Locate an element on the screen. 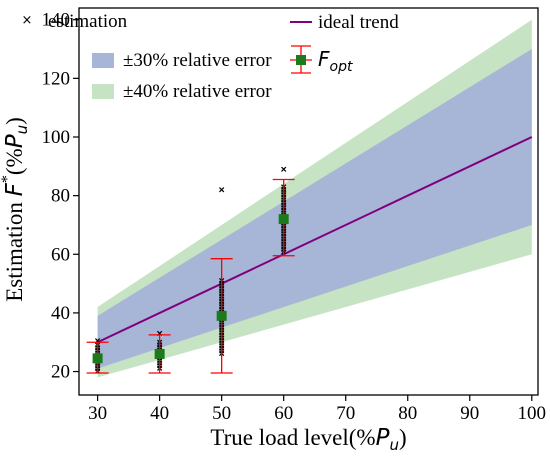 The height and width of the screenshot is (457, 550). y-tick-label: 80 is located at coordinates (60, 196).